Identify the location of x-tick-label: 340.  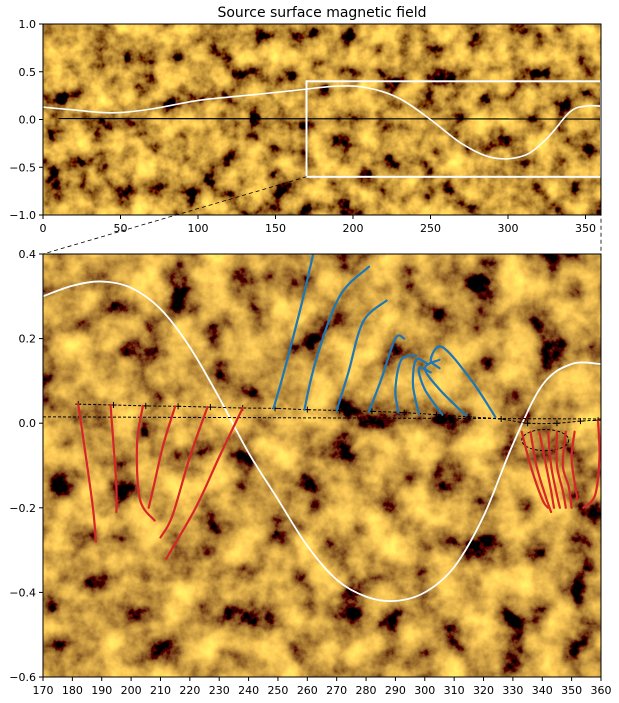
(542, 690).